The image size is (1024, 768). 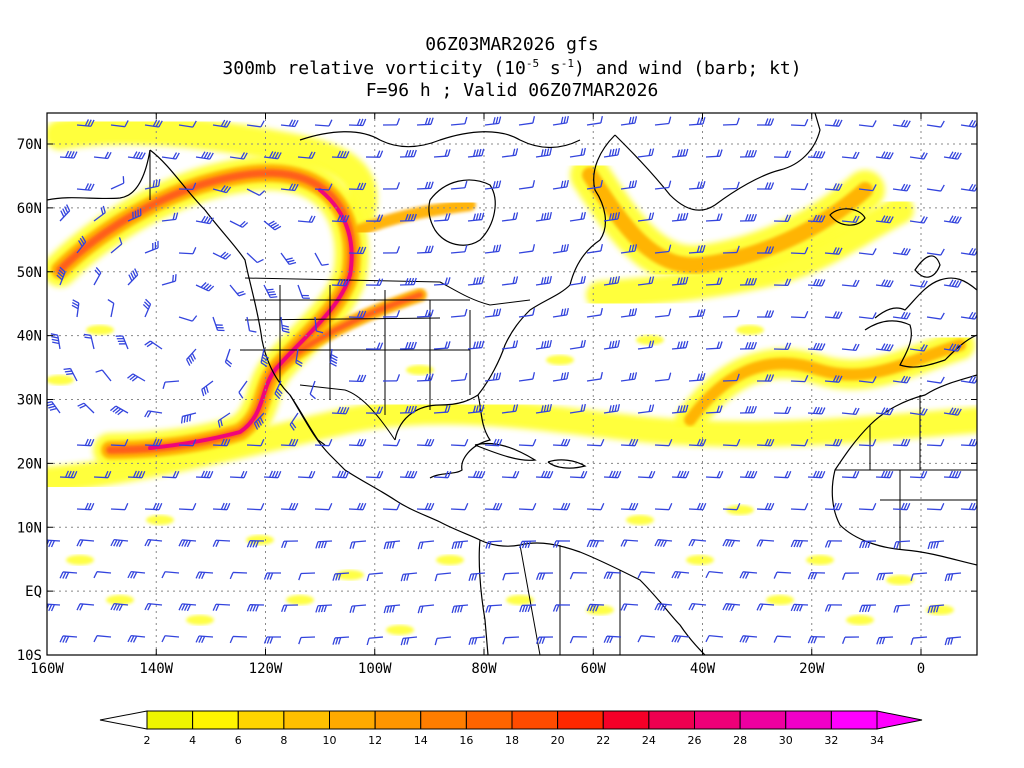 What do you see at coordinates (375, 669) in the screenshot?
I see `lon-tick-label: 100W` at bounding box center [375, 669].